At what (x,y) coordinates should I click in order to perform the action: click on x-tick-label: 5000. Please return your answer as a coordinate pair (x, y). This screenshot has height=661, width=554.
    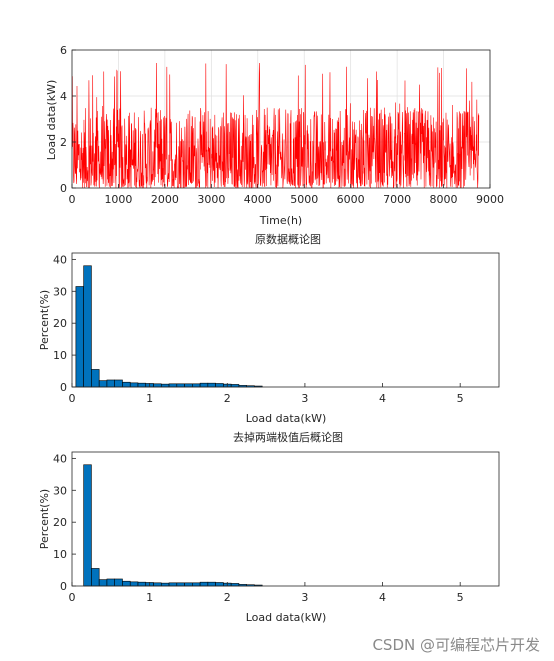
    Looking at the image, I should click on (304, 199).